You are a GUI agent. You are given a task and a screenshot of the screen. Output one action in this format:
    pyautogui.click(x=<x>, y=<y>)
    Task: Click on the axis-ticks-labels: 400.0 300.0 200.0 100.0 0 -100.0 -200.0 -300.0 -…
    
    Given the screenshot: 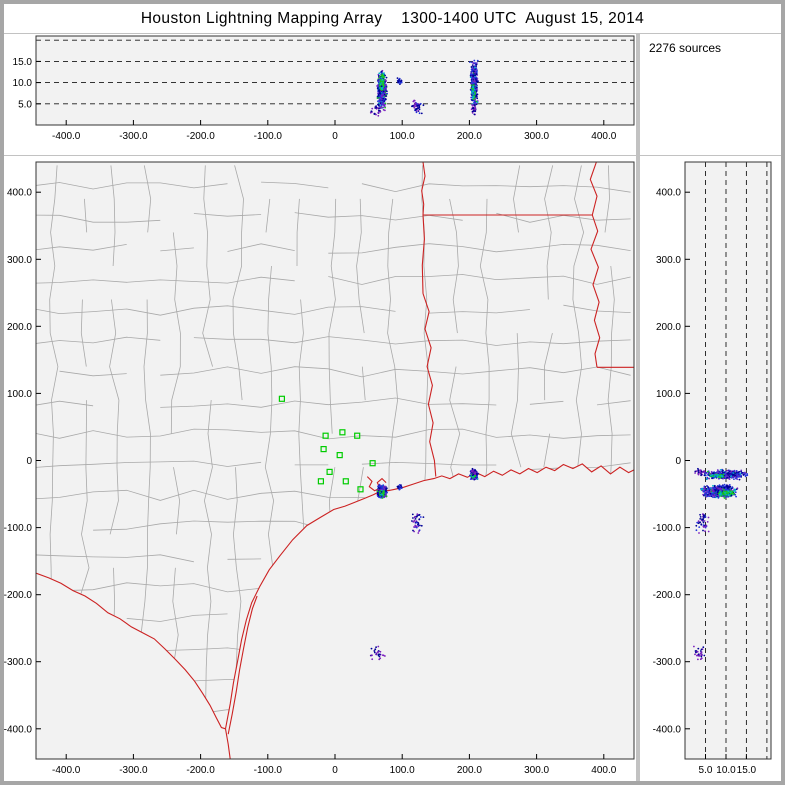 What is the action you would take?
    pyautogui.click(x=705, y=482)
    